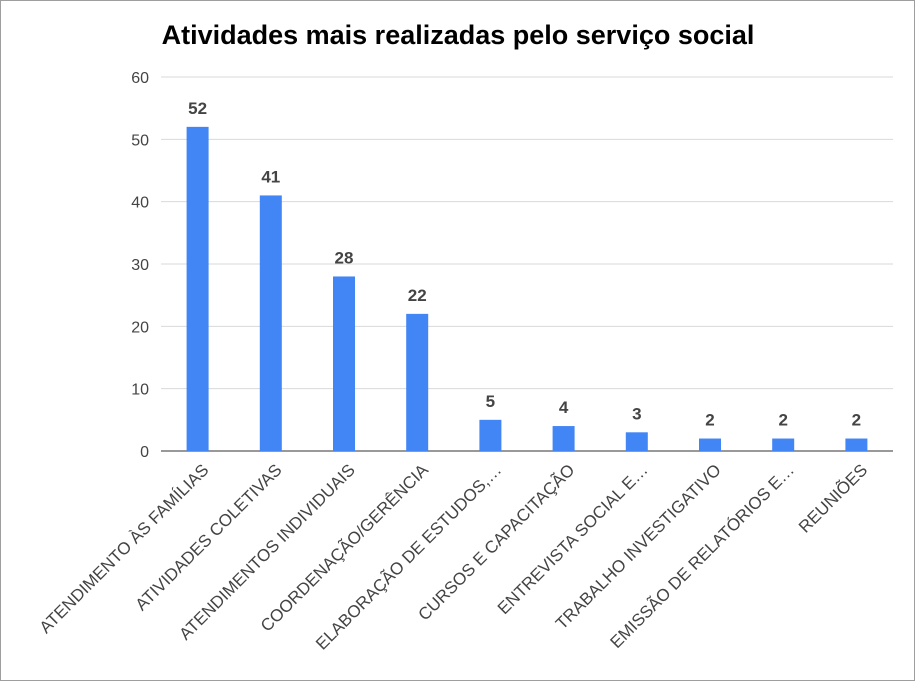 The width and height of the screenshot is (915, 682). I want to click on data-label: 52, so click(197, 108).